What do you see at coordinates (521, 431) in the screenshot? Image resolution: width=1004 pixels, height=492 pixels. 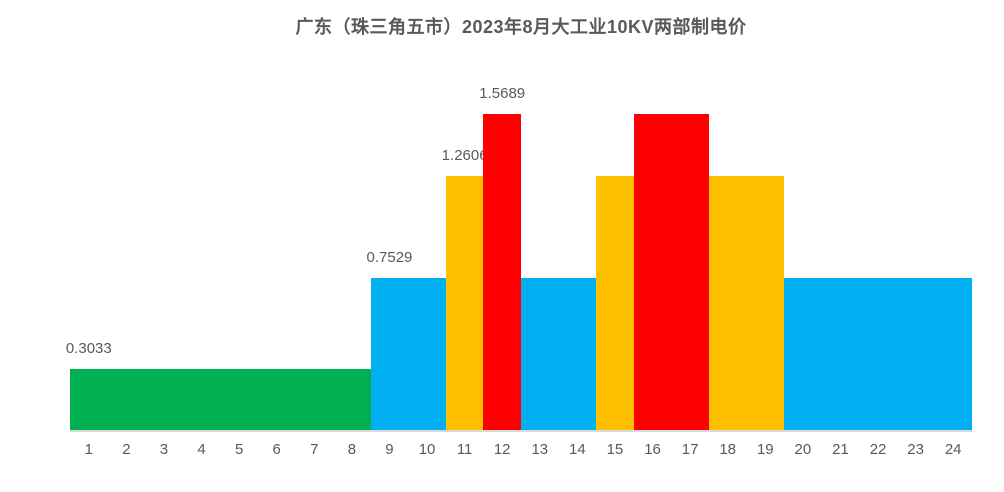 I see `x-axis-line` at bounding box center [521, 431].